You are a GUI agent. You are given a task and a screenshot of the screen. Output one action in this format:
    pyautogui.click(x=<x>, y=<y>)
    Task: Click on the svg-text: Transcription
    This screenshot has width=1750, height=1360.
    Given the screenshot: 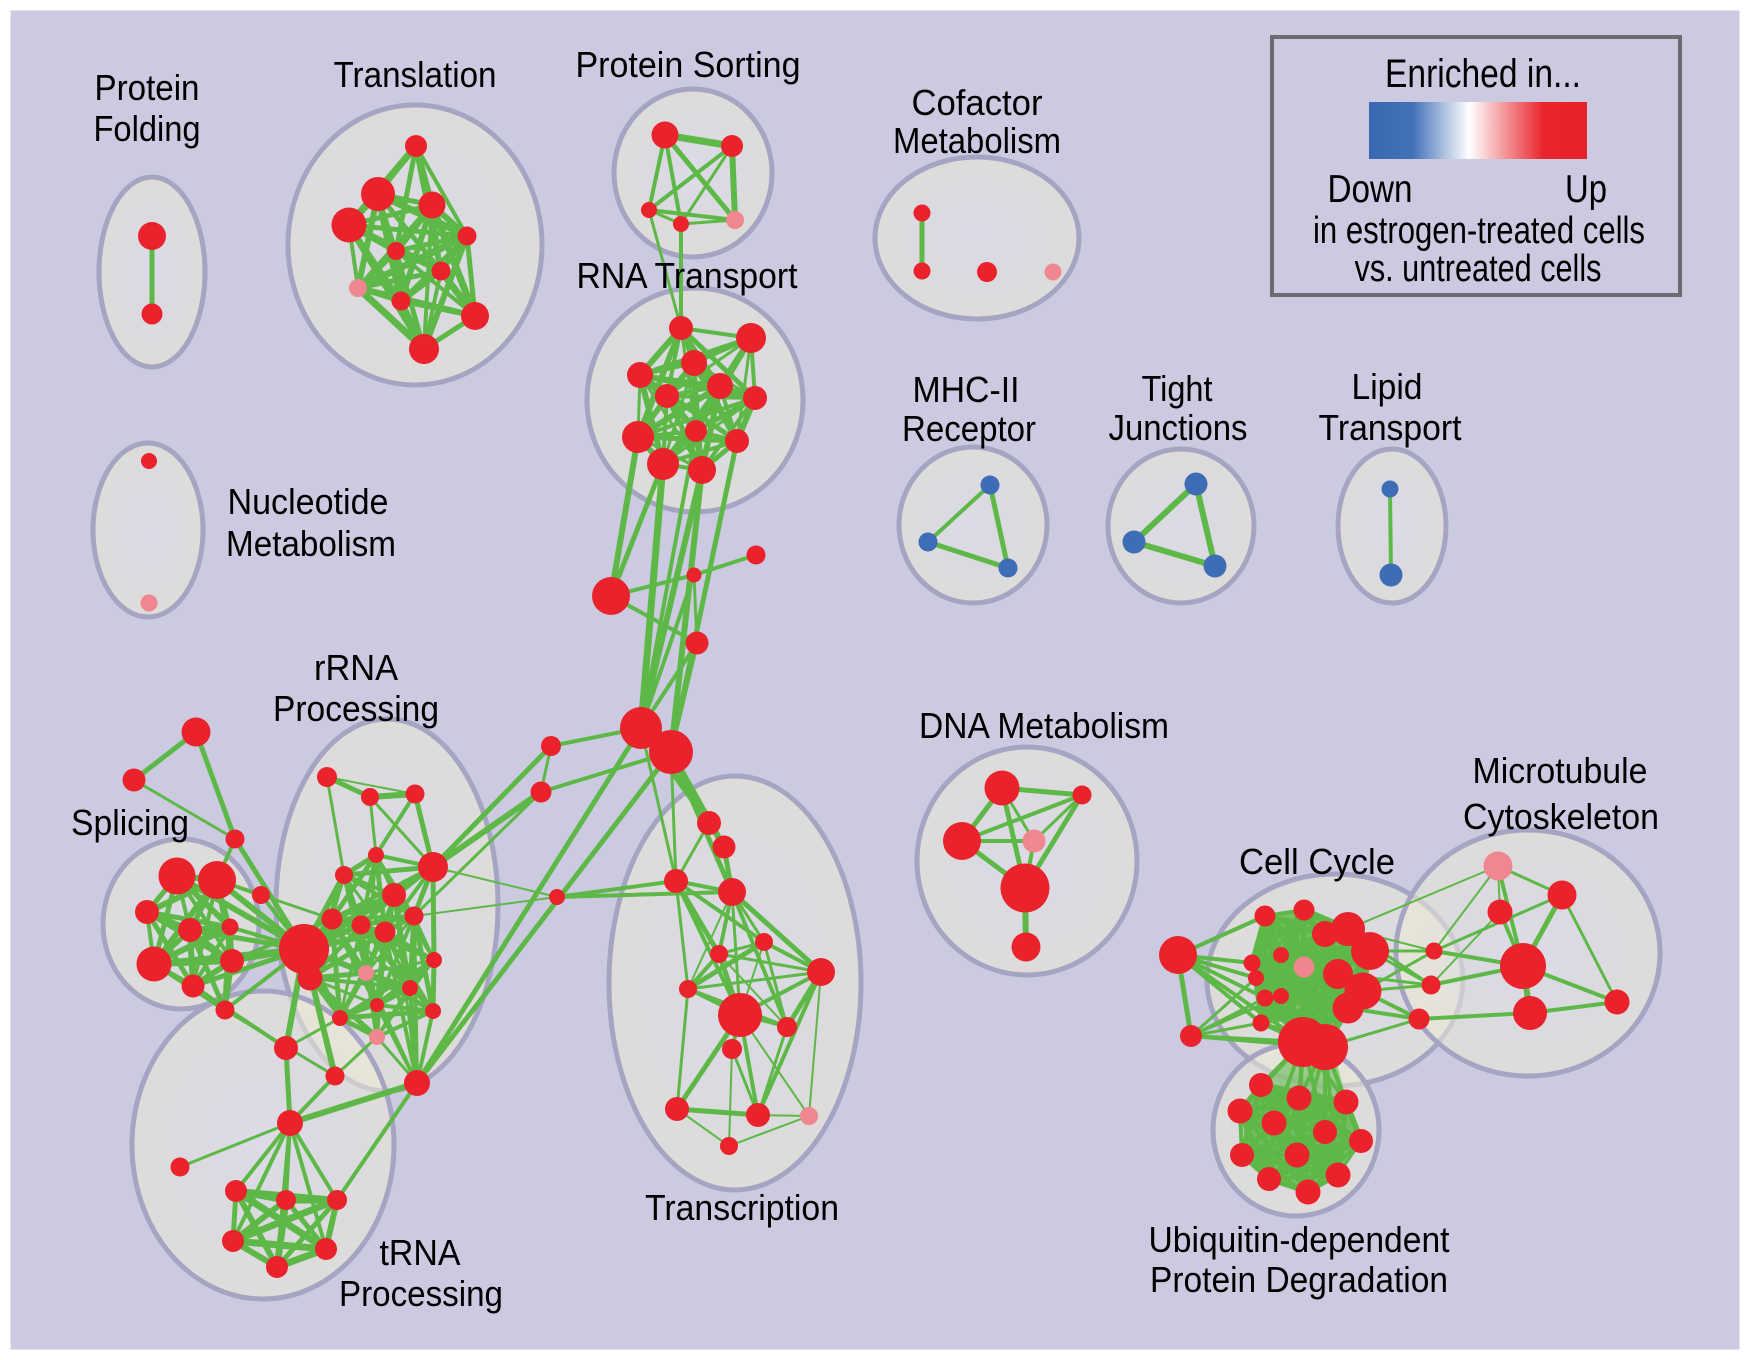 What is the action you would take?
    pyautogui.click(x=742, y=1207)
    